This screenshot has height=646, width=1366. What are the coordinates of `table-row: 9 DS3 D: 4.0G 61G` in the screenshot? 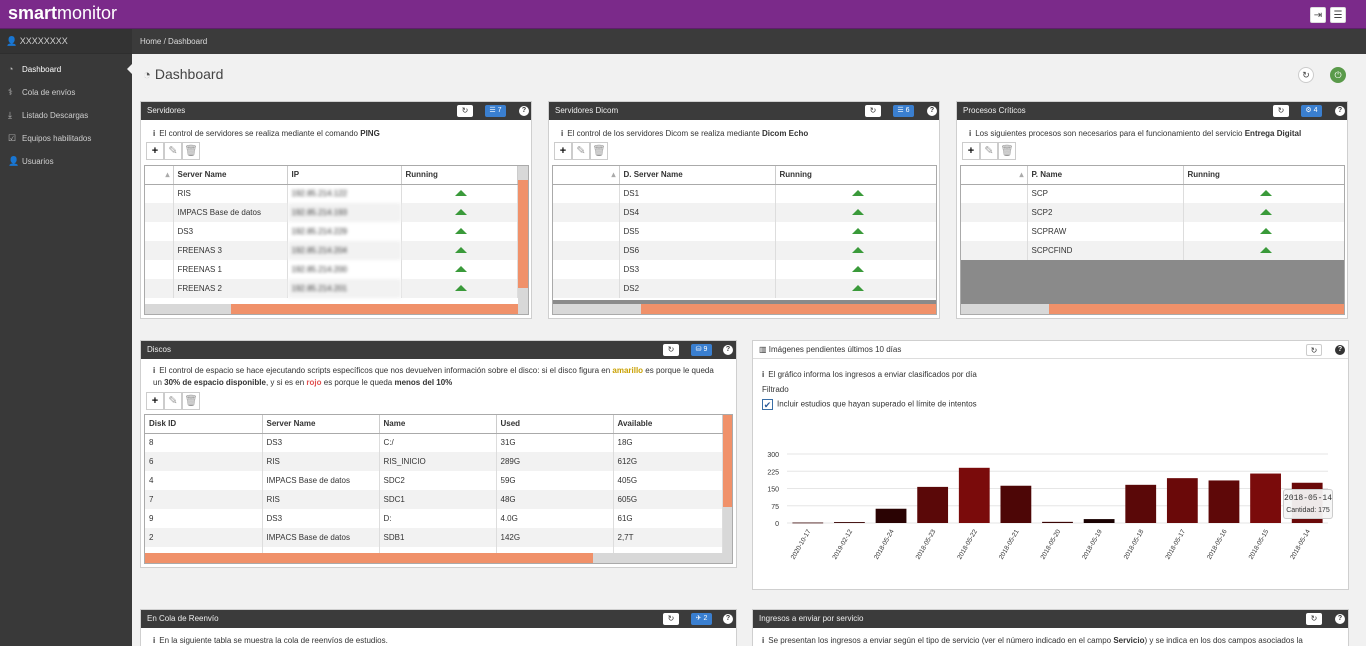 It's located at (434, 518).